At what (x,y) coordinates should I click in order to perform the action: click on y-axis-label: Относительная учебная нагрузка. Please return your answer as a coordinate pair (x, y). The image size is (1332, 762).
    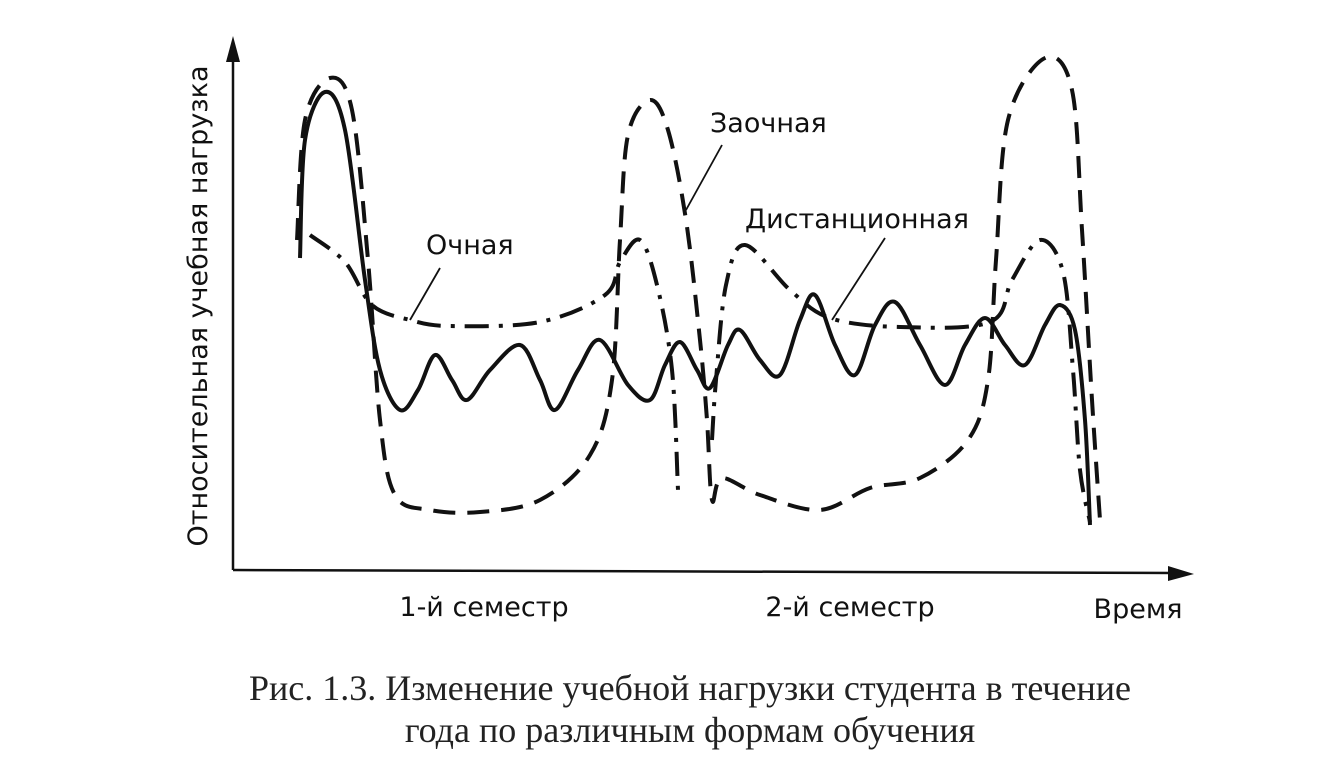
    Looking at the image, I should click on (198, 305).